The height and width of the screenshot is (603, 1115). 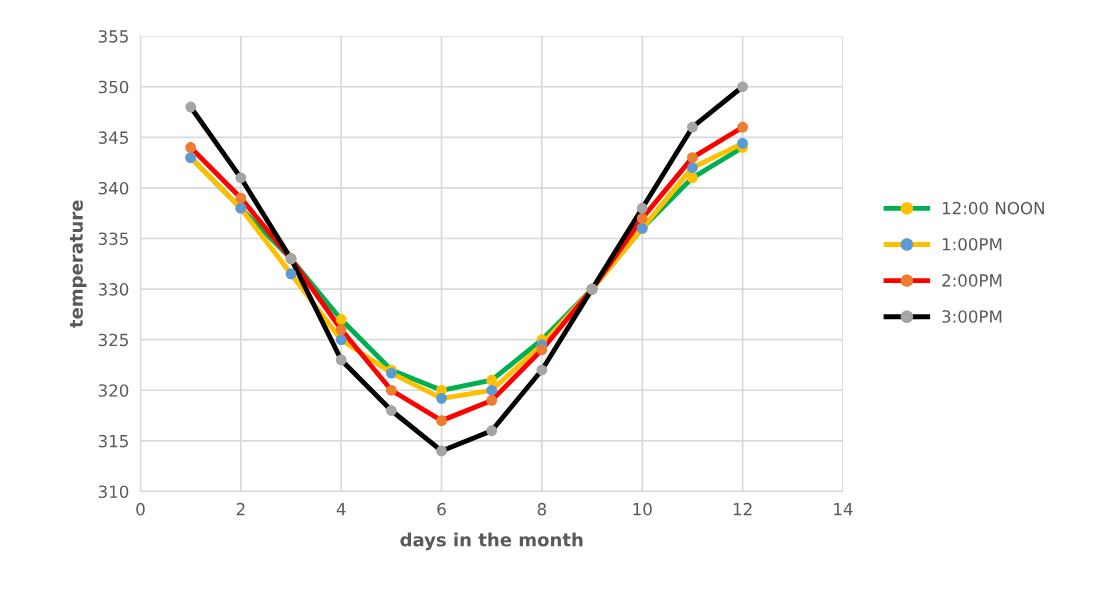 I want to click on x-tick-label: 4, so click(x=341, y=509).